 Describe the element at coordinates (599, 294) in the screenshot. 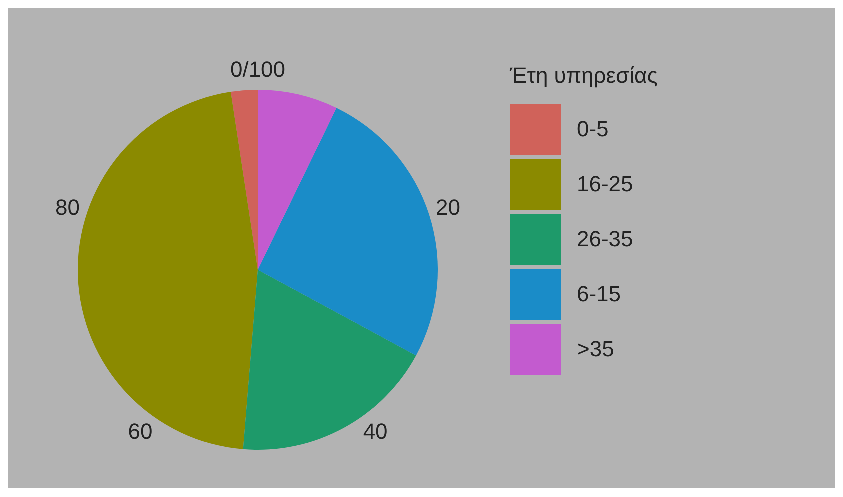

I see `legend-label: 6-15` at that location.